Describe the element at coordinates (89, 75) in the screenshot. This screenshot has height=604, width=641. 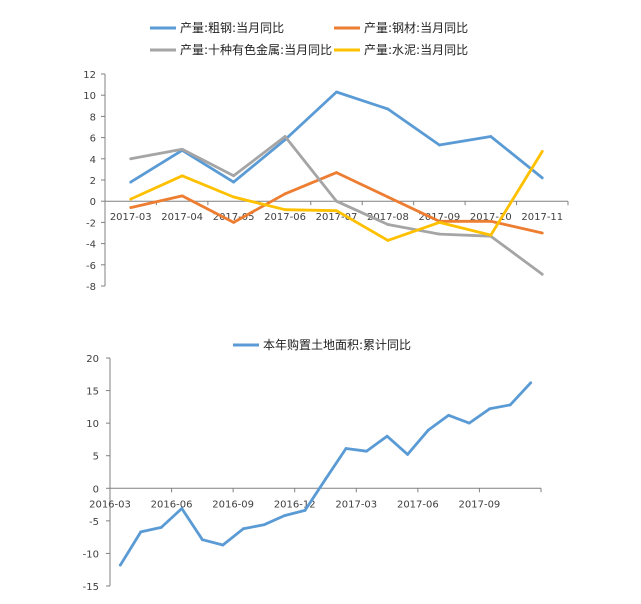
I see `y-tick-label: 12` at that location.